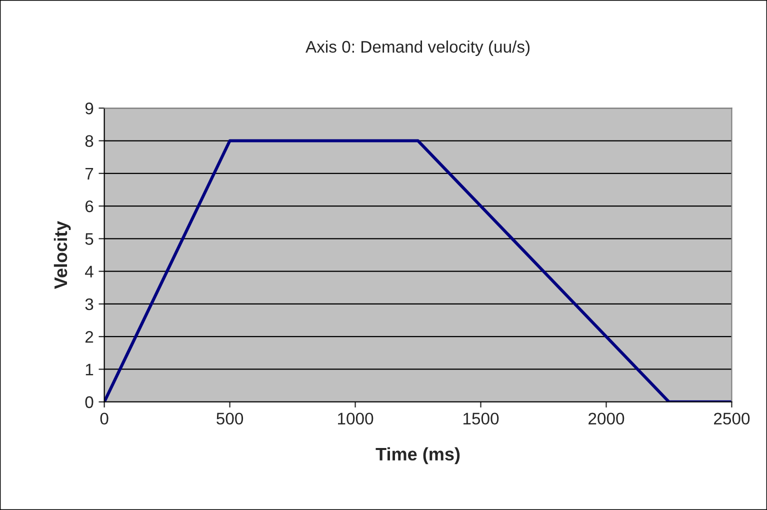 The image size is (767, 510). What do you see at coordinates (89, 174) in the screenshot?
I see `y-tick-label: 7` at bounding box center [89, 174].